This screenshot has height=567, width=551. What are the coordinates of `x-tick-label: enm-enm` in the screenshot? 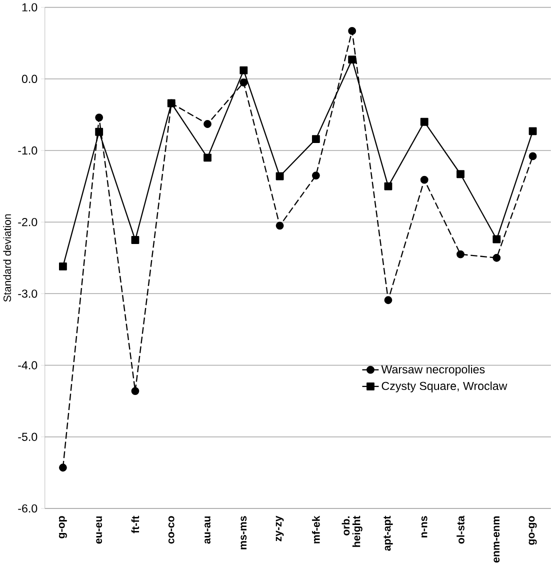 It's located at (497, 539).